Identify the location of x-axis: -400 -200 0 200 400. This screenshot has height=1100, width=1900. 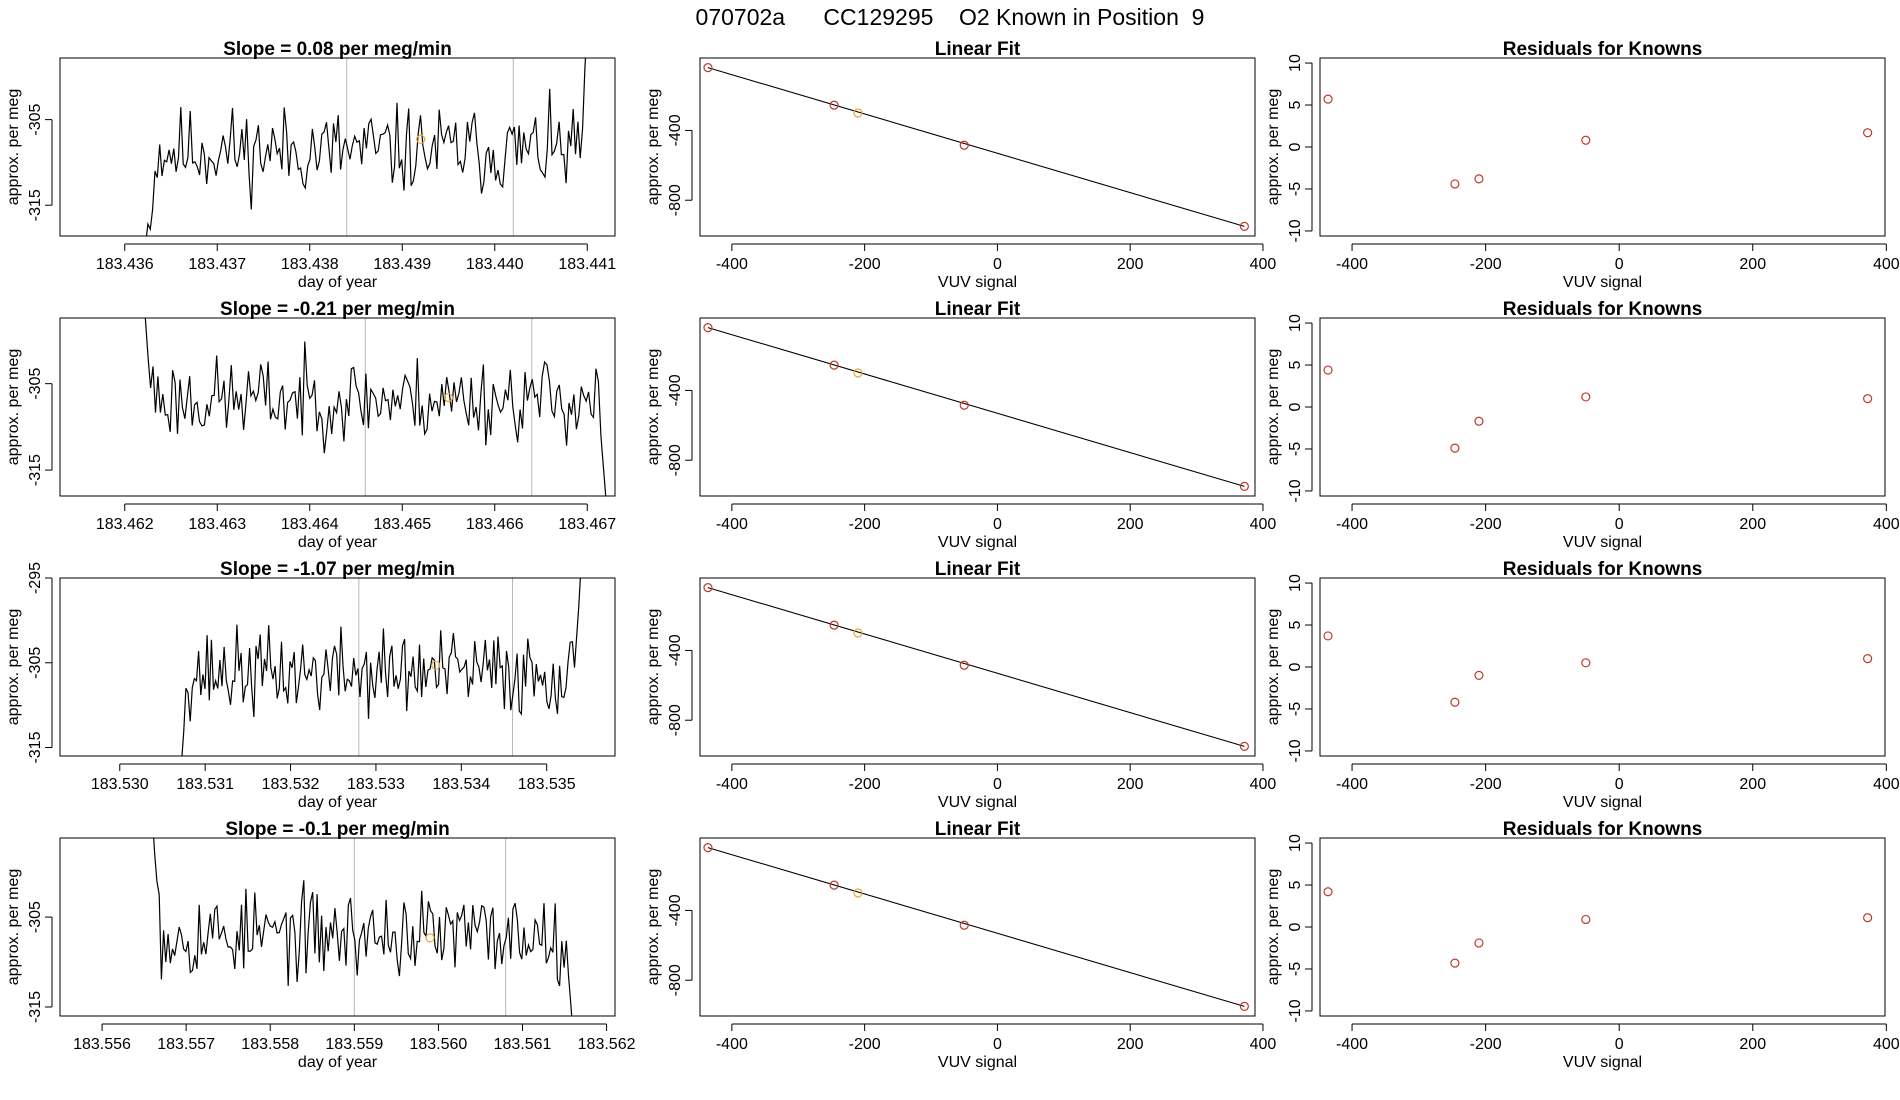
(996, 258).